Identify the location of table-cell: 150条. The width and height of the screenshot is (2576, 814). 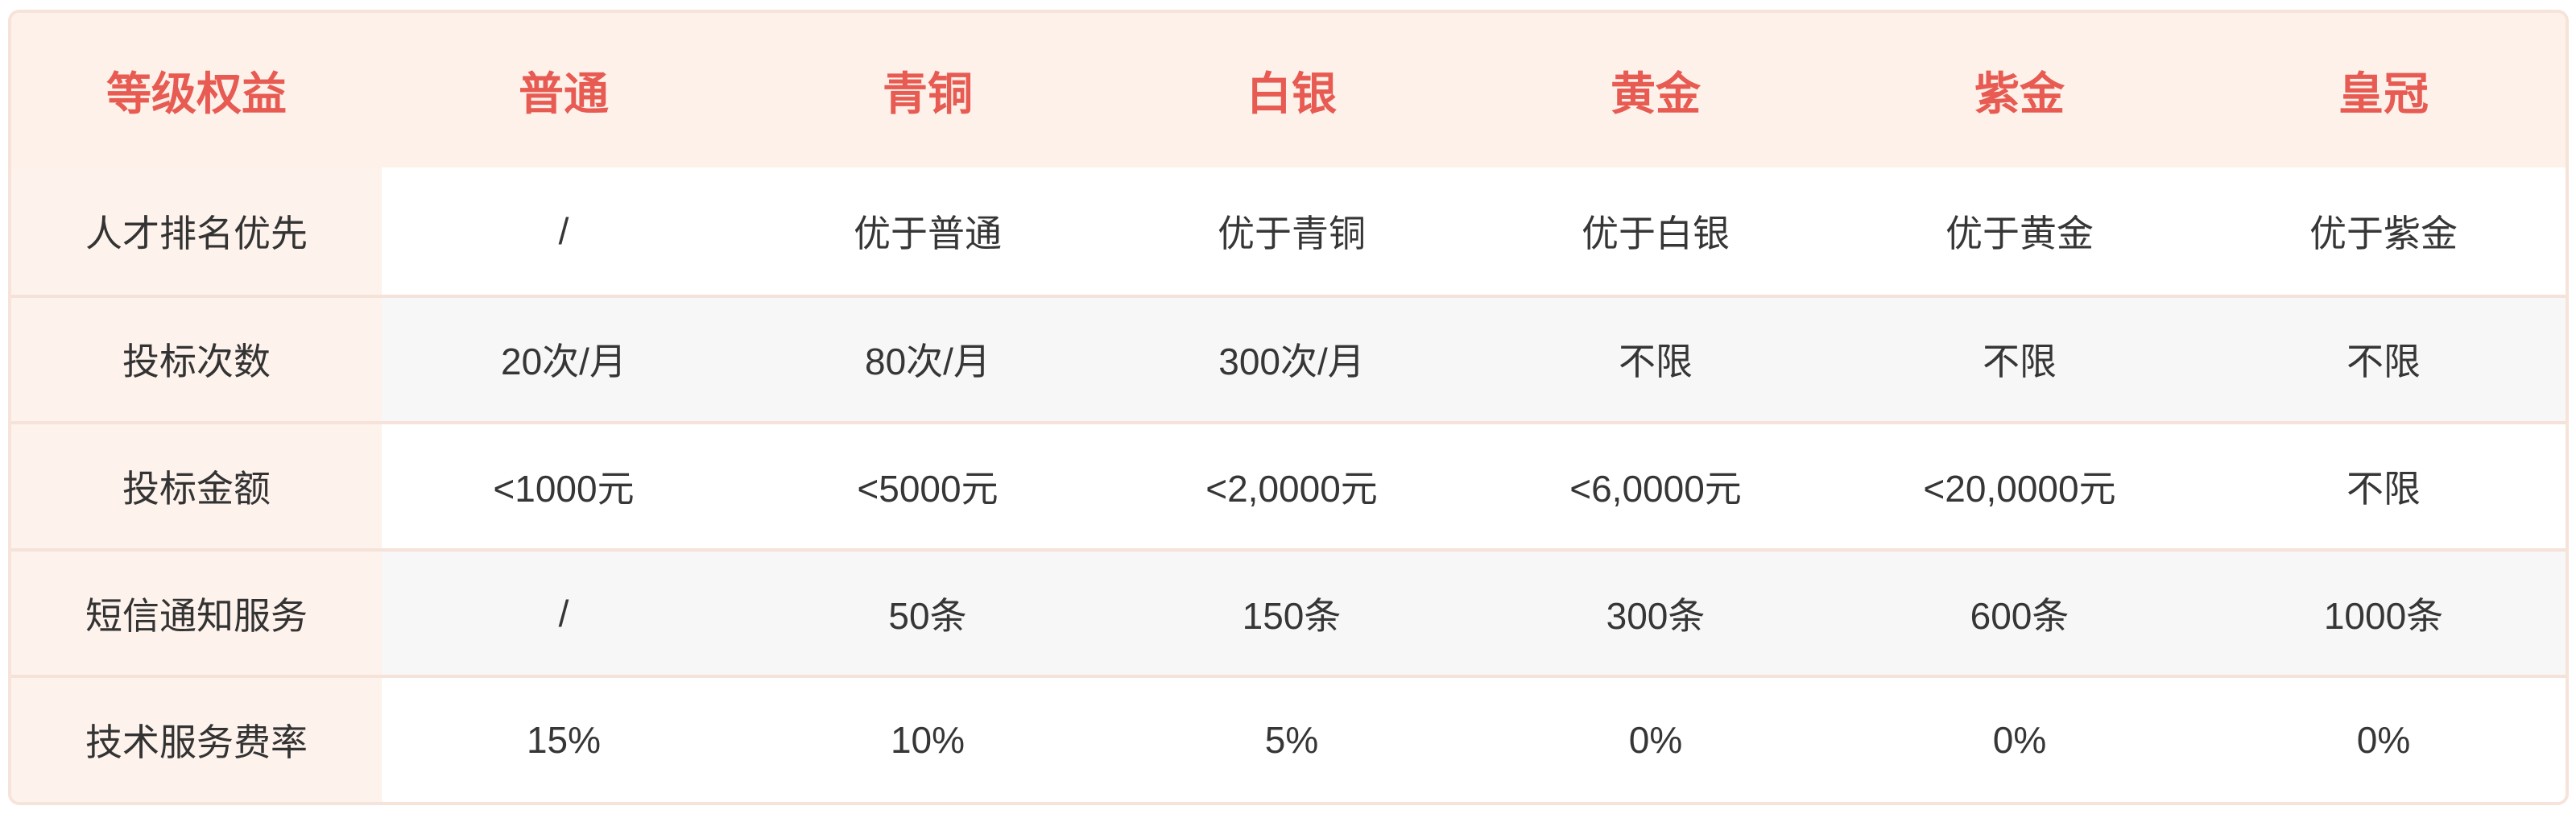
(1292, 612).